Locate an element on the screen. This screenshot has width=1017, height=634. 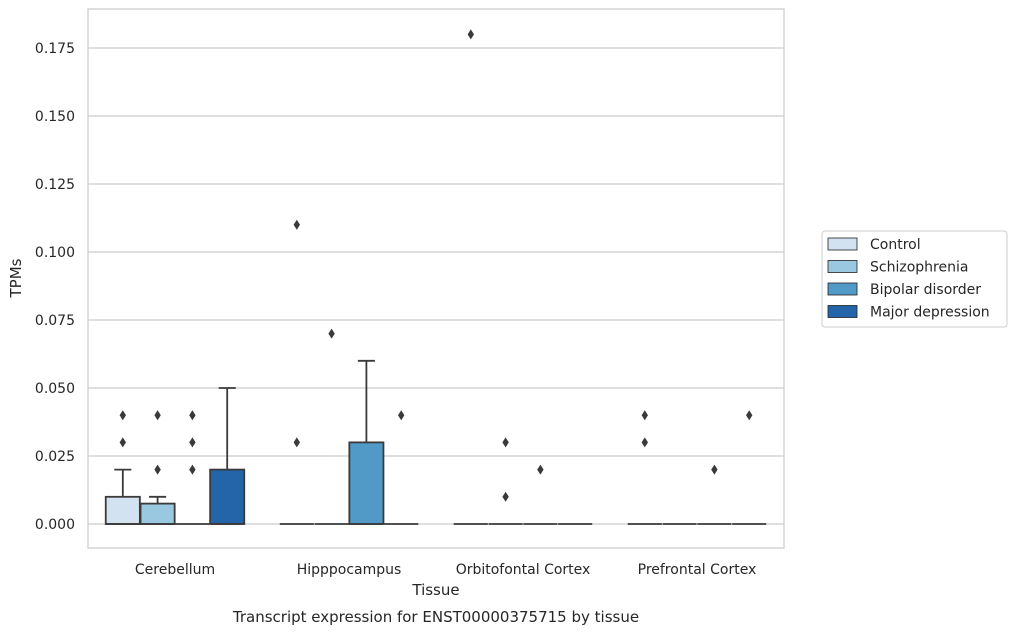
x-axis-title: Tissue is located at coordinates (435, 590).